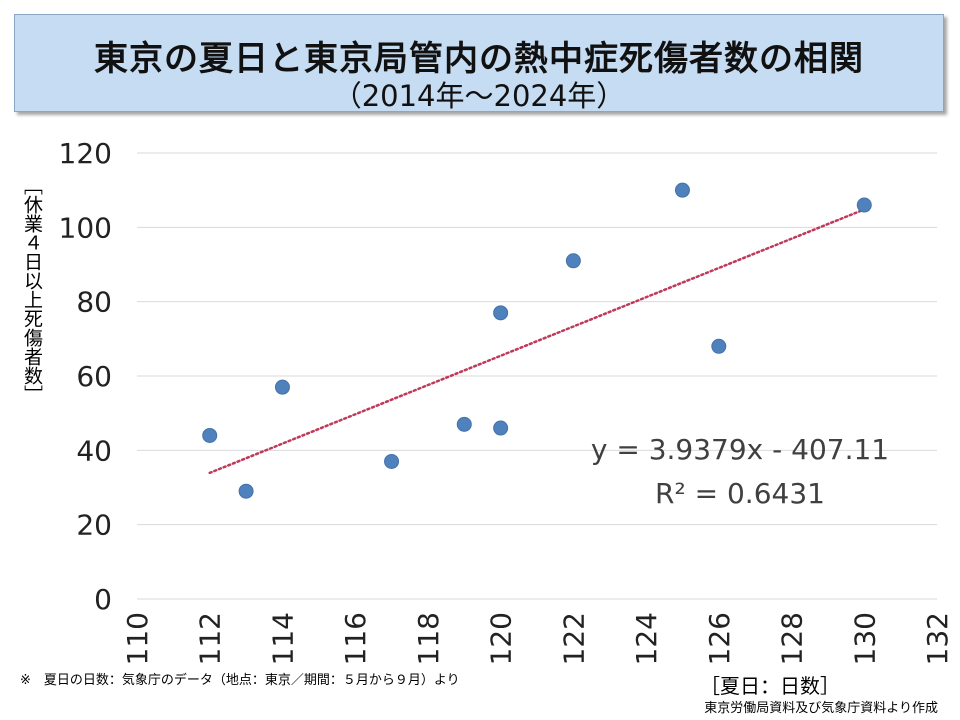  Describe the element at coordinates (282, 638) in the screenshot. I see `x-tick-label: 114` at that location.